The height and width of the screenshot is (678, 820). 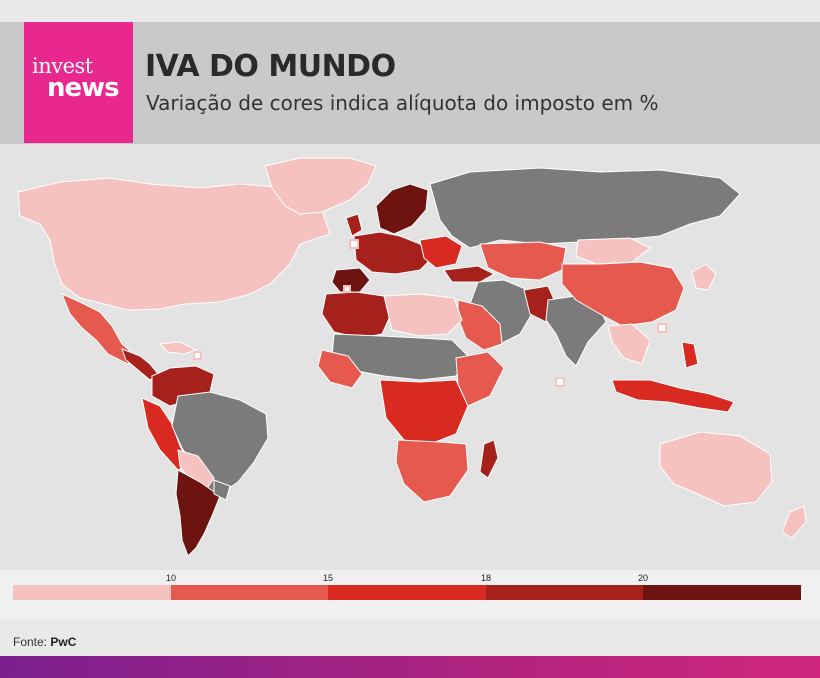 What do you see at coordinates (585, 208) in the screenshot?
I see `region-russia` at bounding box center [585, 208].